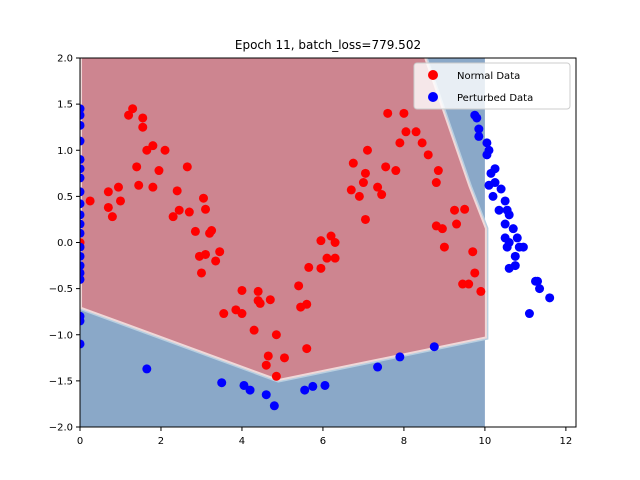 This screenshot has height=480, width=640. Describe the element at coordinates (65, 243) in the screenshot. I see `y-tick-label: 0.0` at that location.